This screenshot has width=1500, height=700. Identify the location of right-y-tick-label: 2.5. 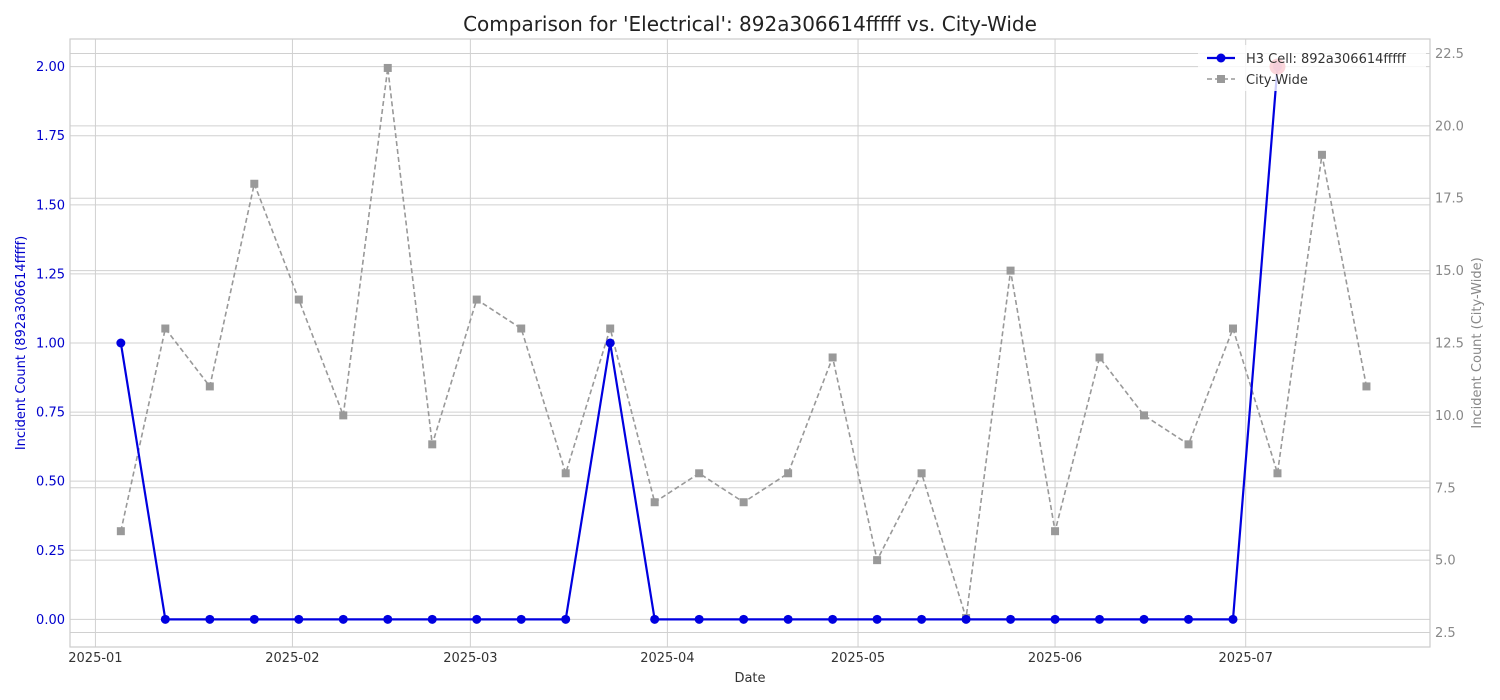
(1445, 633).